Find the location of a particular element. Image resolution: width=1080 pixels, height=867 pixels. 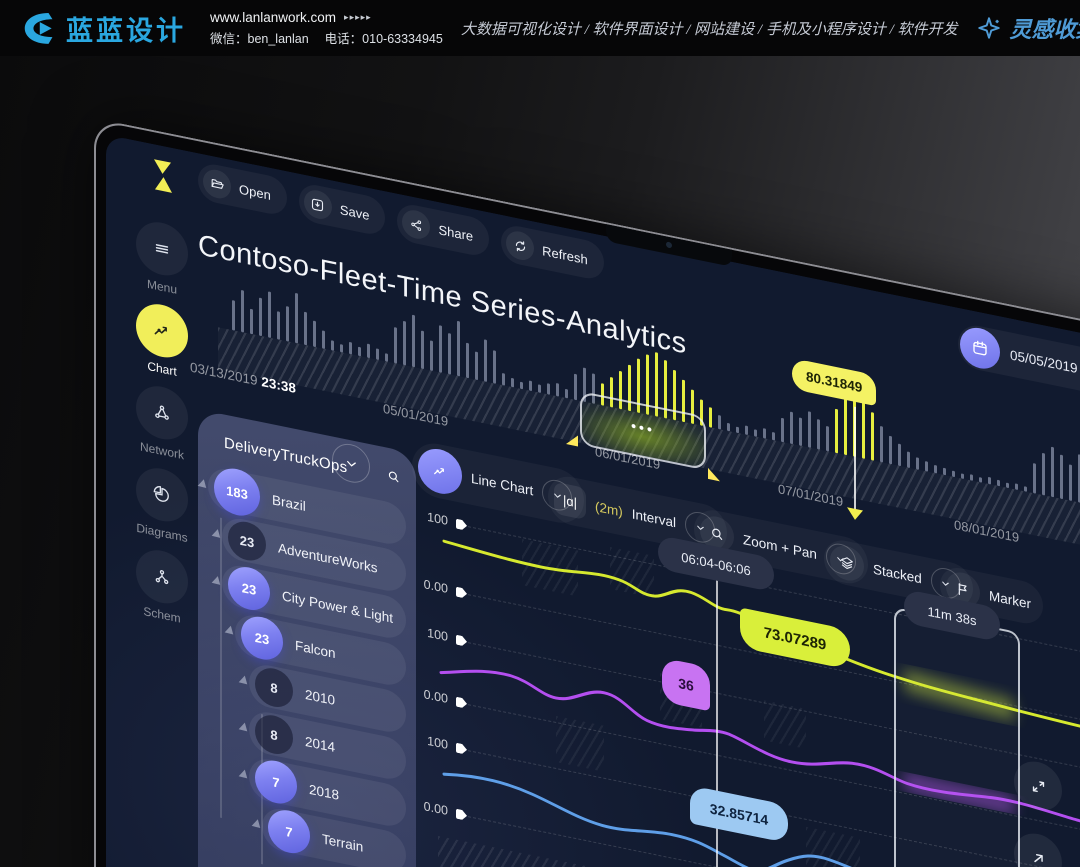

share-label: Share is located at coordinates (456, 232).